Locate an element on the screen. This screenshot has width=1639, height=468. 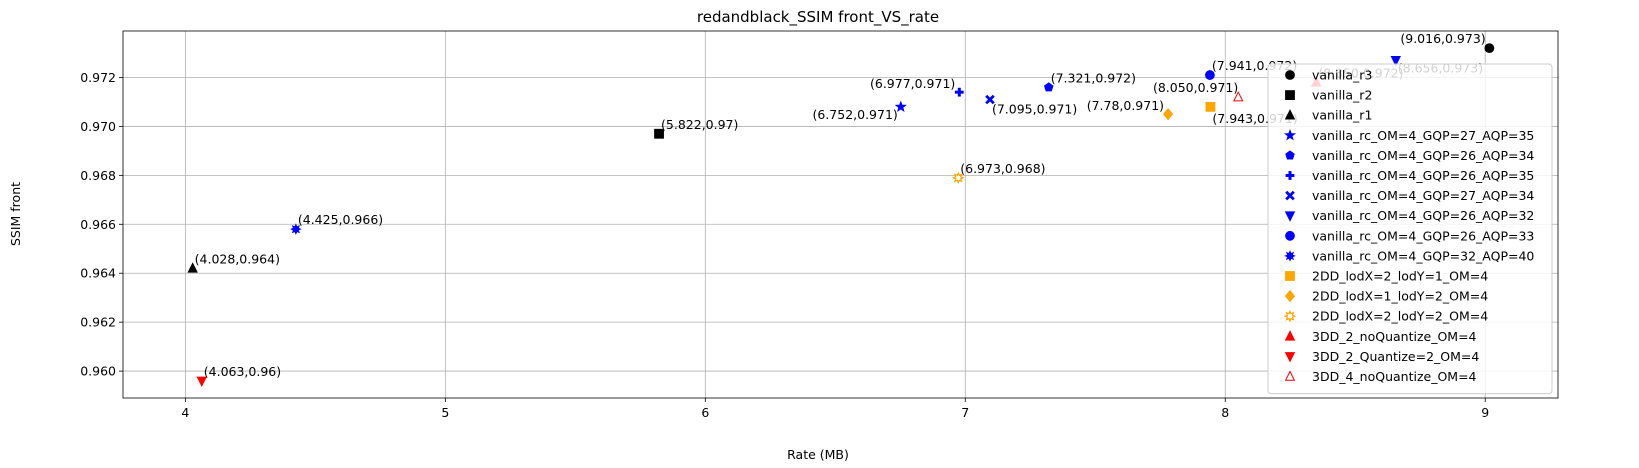
legend-box is located at coordinates (1410, 229).